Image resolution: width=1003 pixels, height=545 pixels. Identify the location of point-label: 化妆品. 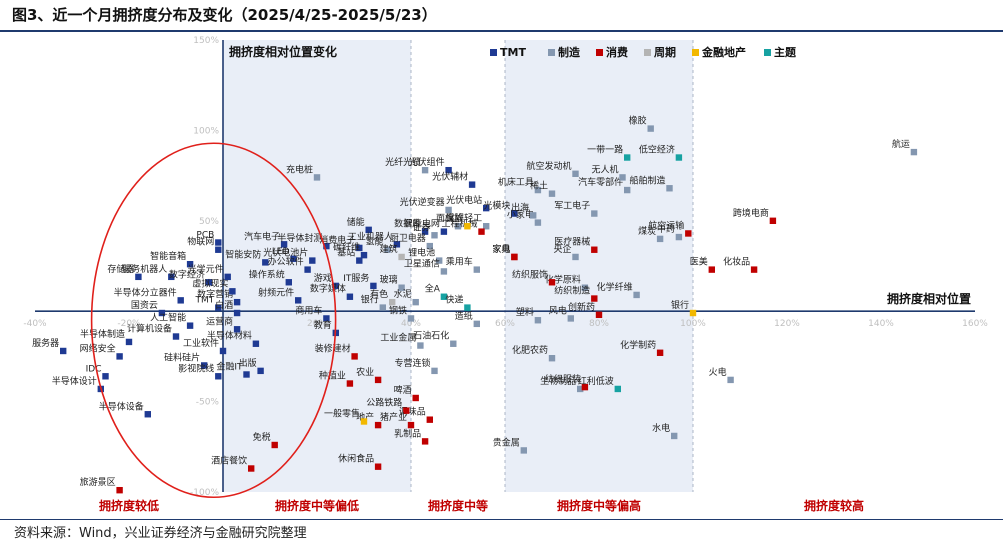
(736, 262).